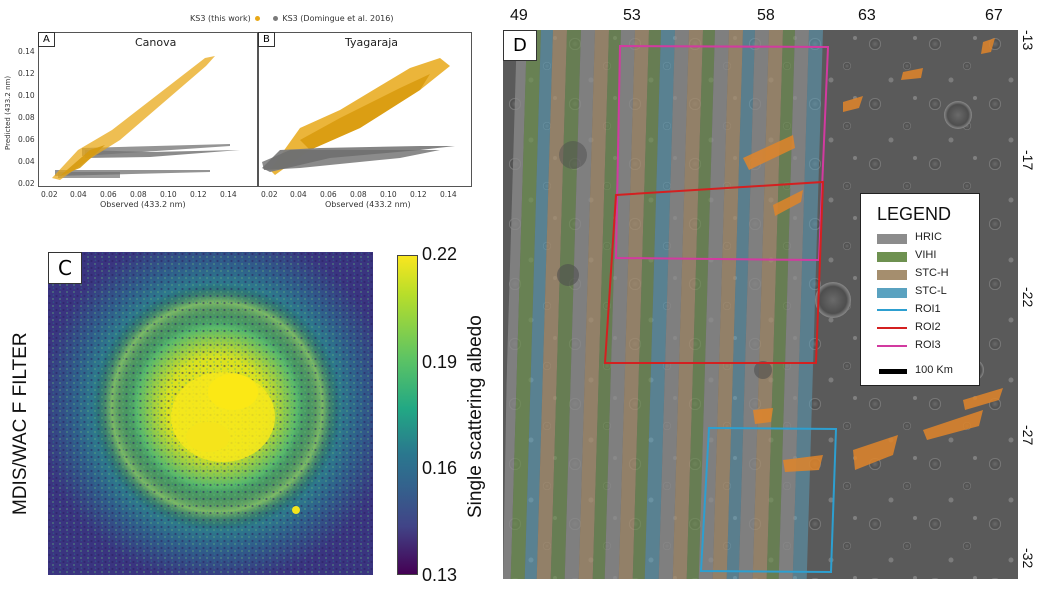 The width and height of the screenshot is (1040, 615). Describe the element at coordinates (418, 194) in the screenshot. I see `scatter-b-x-tick: 0.12` at that location.